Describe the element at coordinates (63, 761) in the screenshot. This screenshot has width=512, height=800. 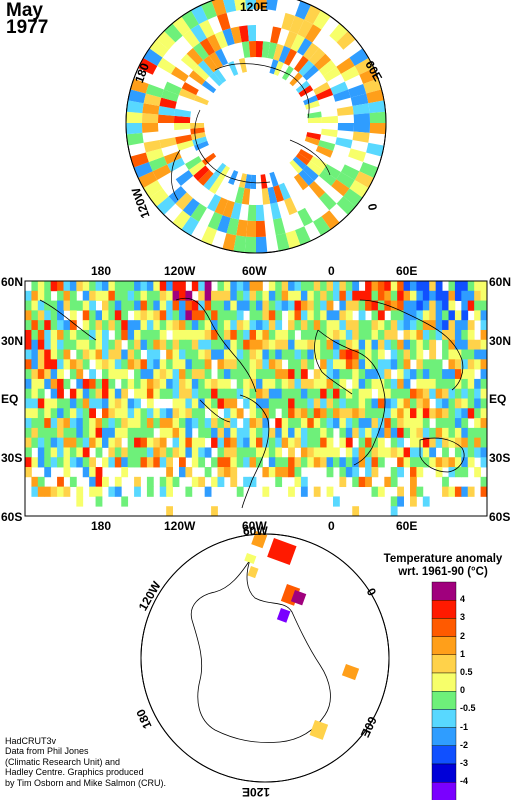
I see `credit-line-3: (Climatic Research Unit) and` at that location.